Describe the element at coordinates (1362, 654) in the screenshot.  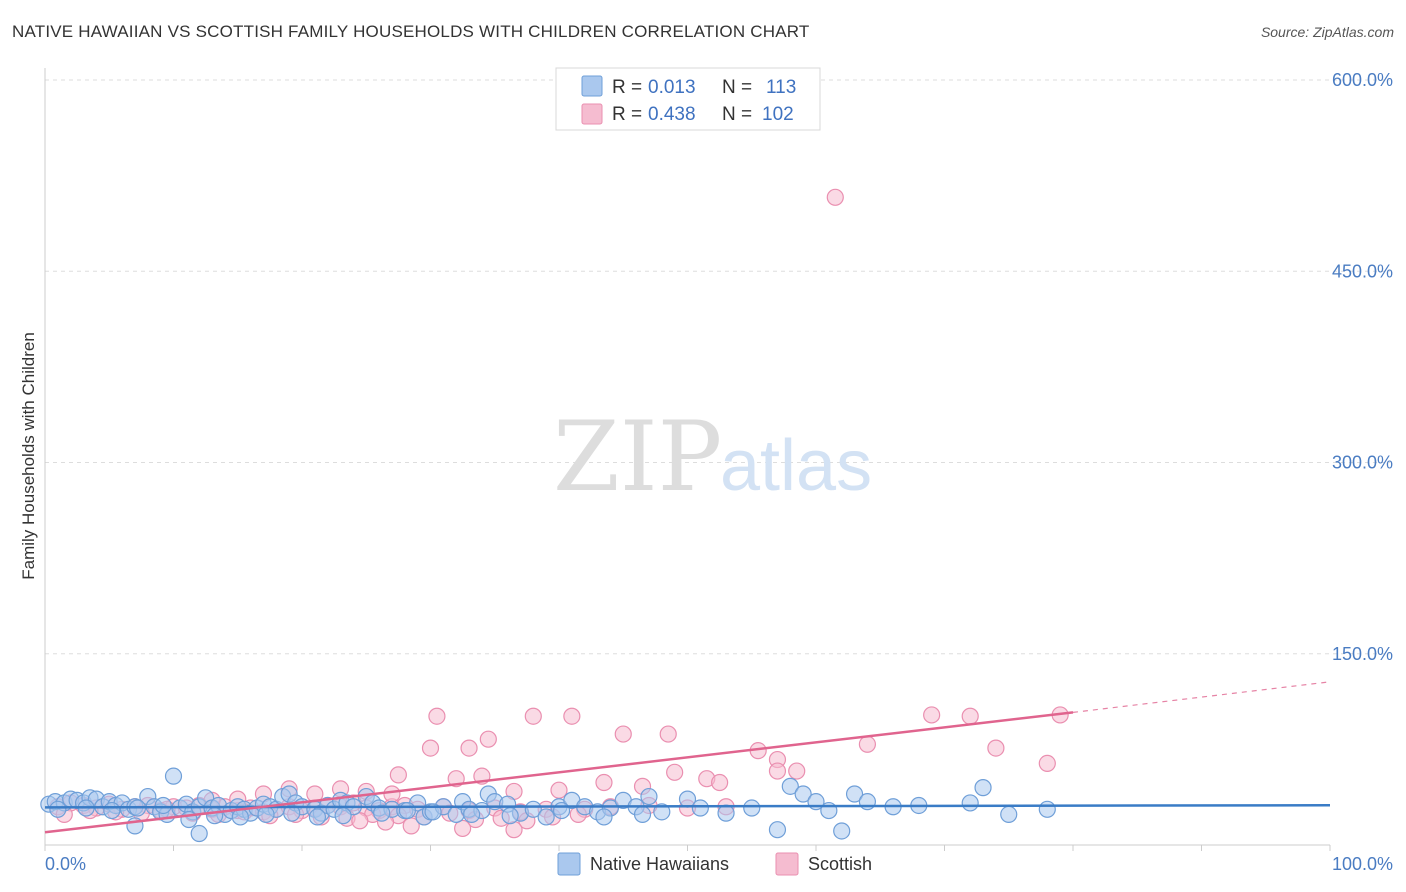
I see `y-tick-label: 150.0%` at that location.